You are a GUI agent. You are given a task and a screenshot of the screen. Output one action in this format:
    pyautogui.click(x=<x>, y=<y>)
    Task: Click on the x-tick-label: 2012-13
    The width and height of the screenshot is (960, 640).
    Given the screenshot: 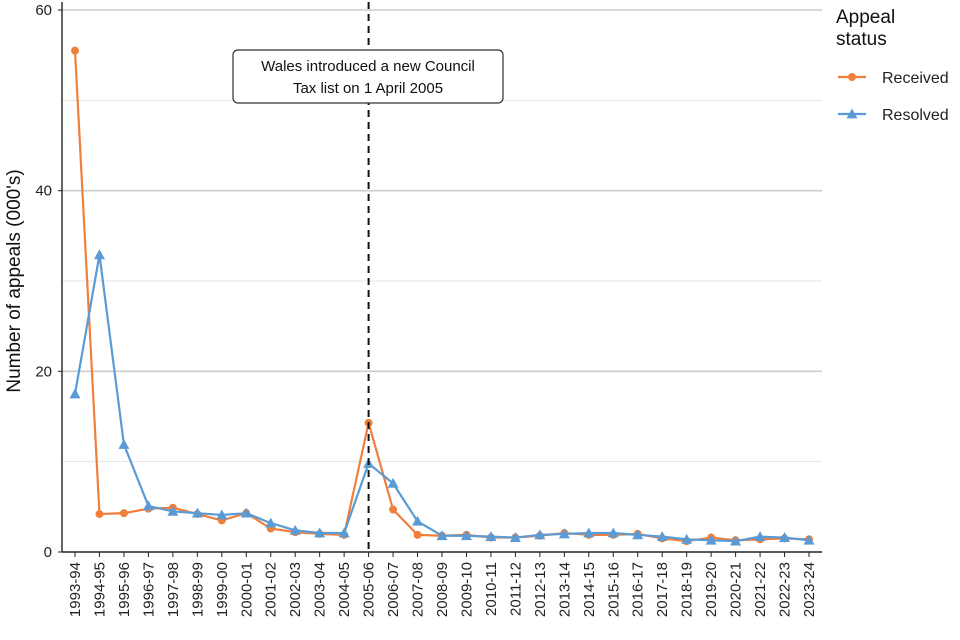 What is the action you would take?
    pyautogui.click(x=540, y=589)
    